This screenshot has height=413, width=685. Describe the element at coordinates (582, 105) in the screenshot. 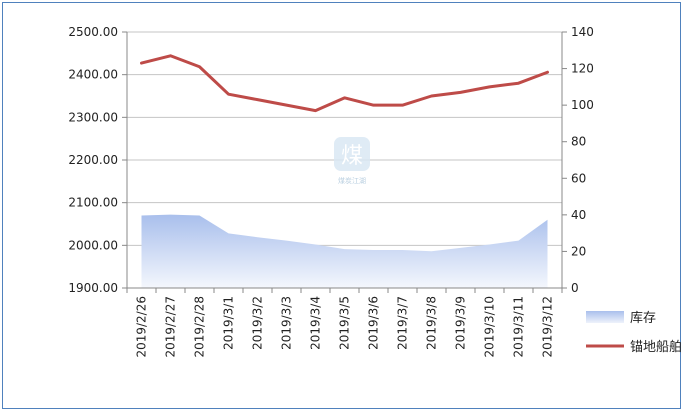

I see `right-tick-label: 100` at that location.